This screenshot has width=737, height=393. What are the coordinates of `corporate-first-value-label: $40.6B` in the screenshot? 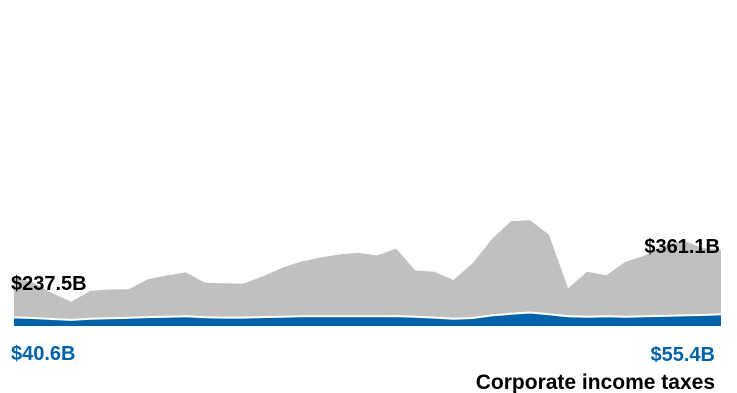 It's located at (43, 354).